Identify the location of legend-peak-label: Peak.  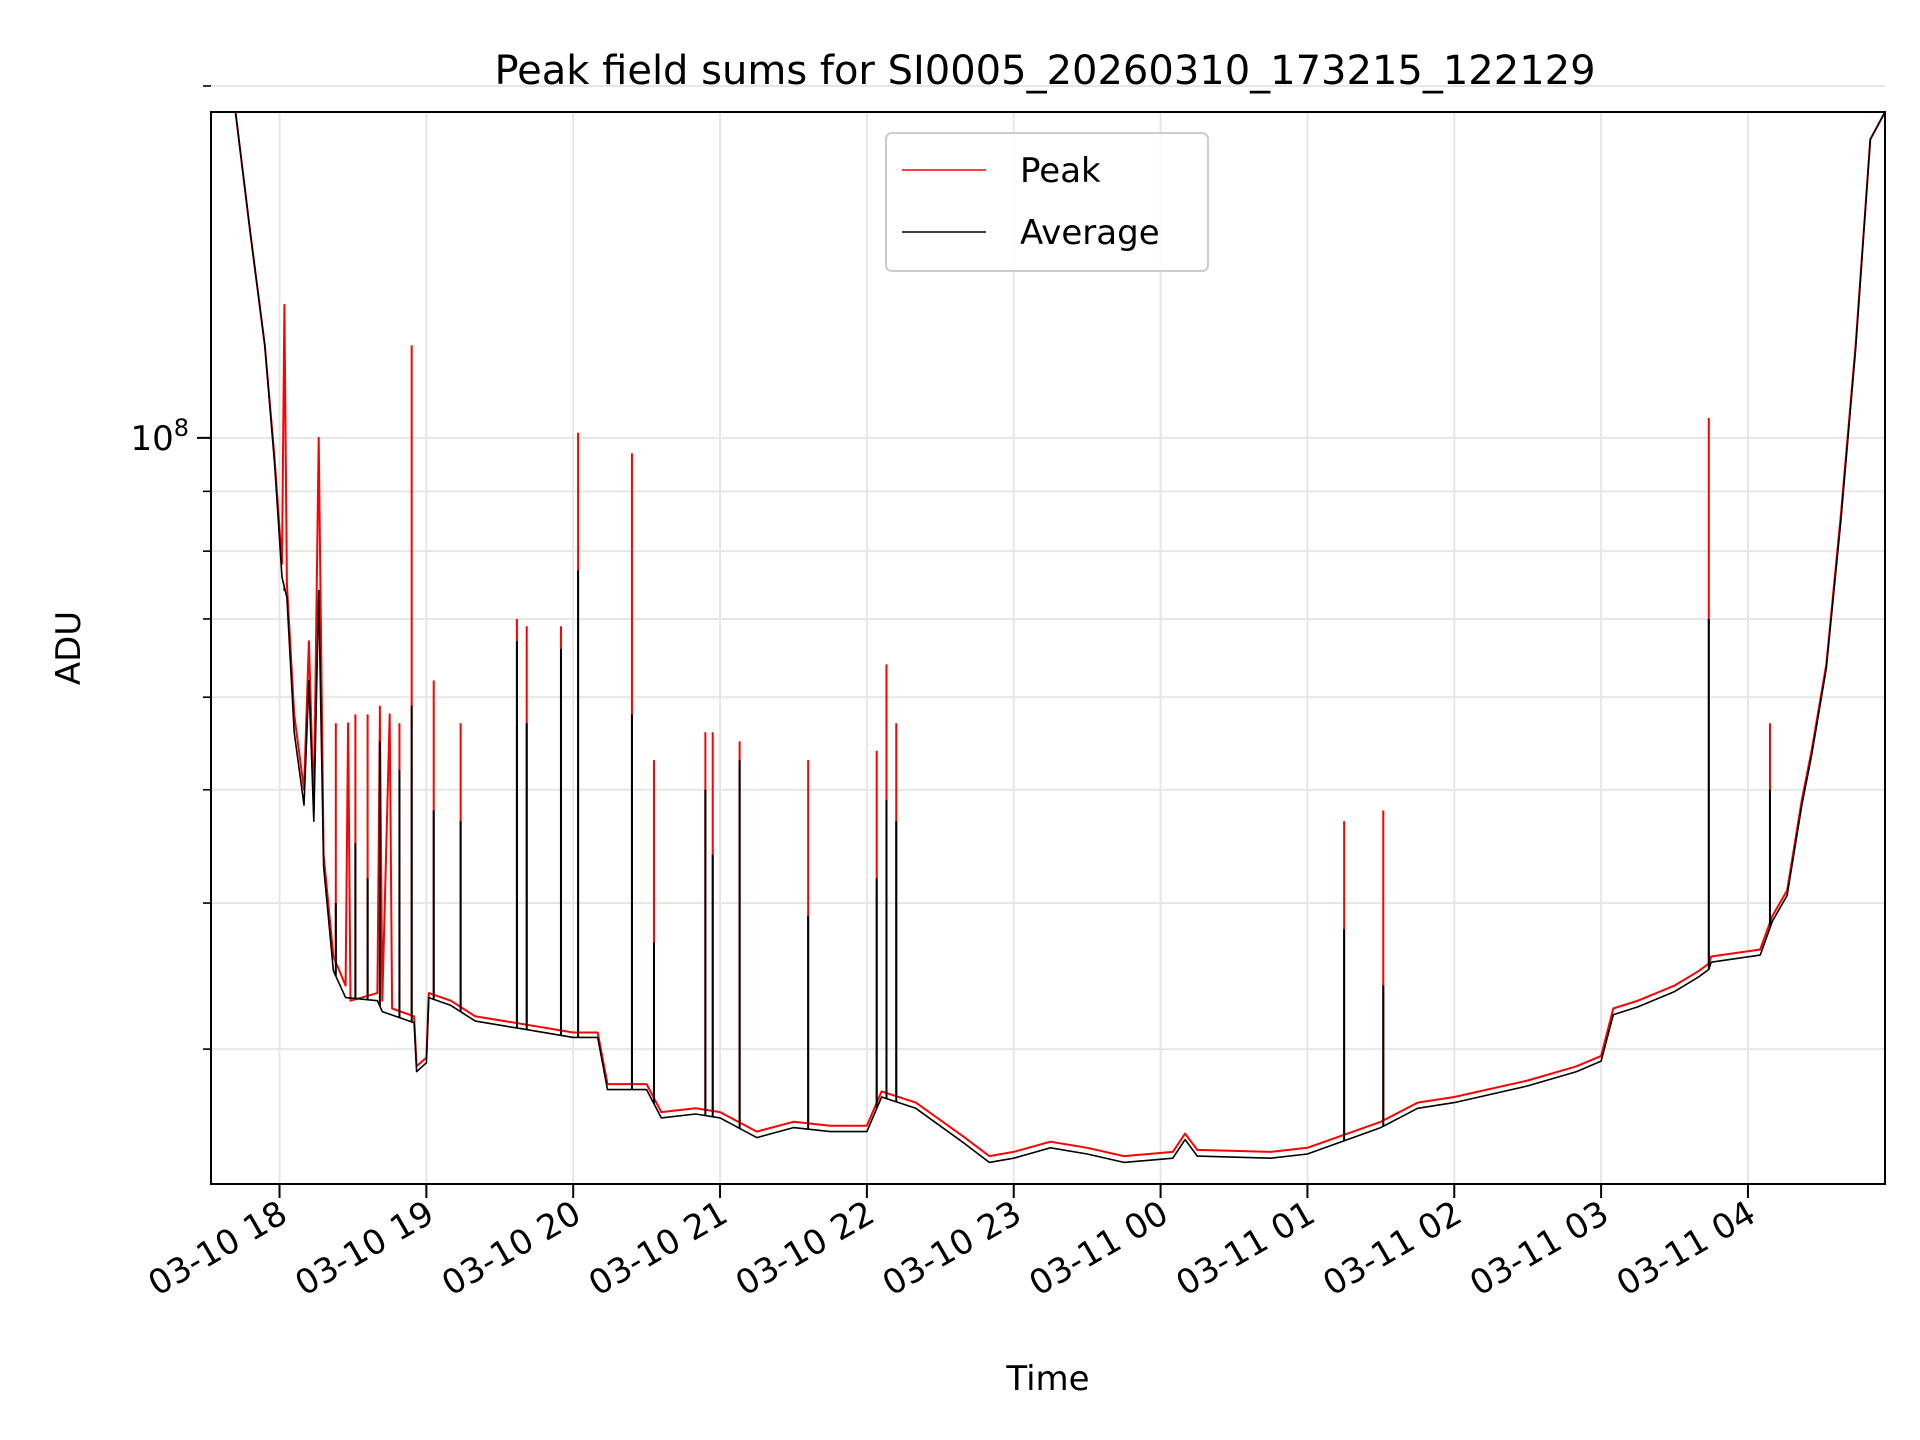
(1060, 171).